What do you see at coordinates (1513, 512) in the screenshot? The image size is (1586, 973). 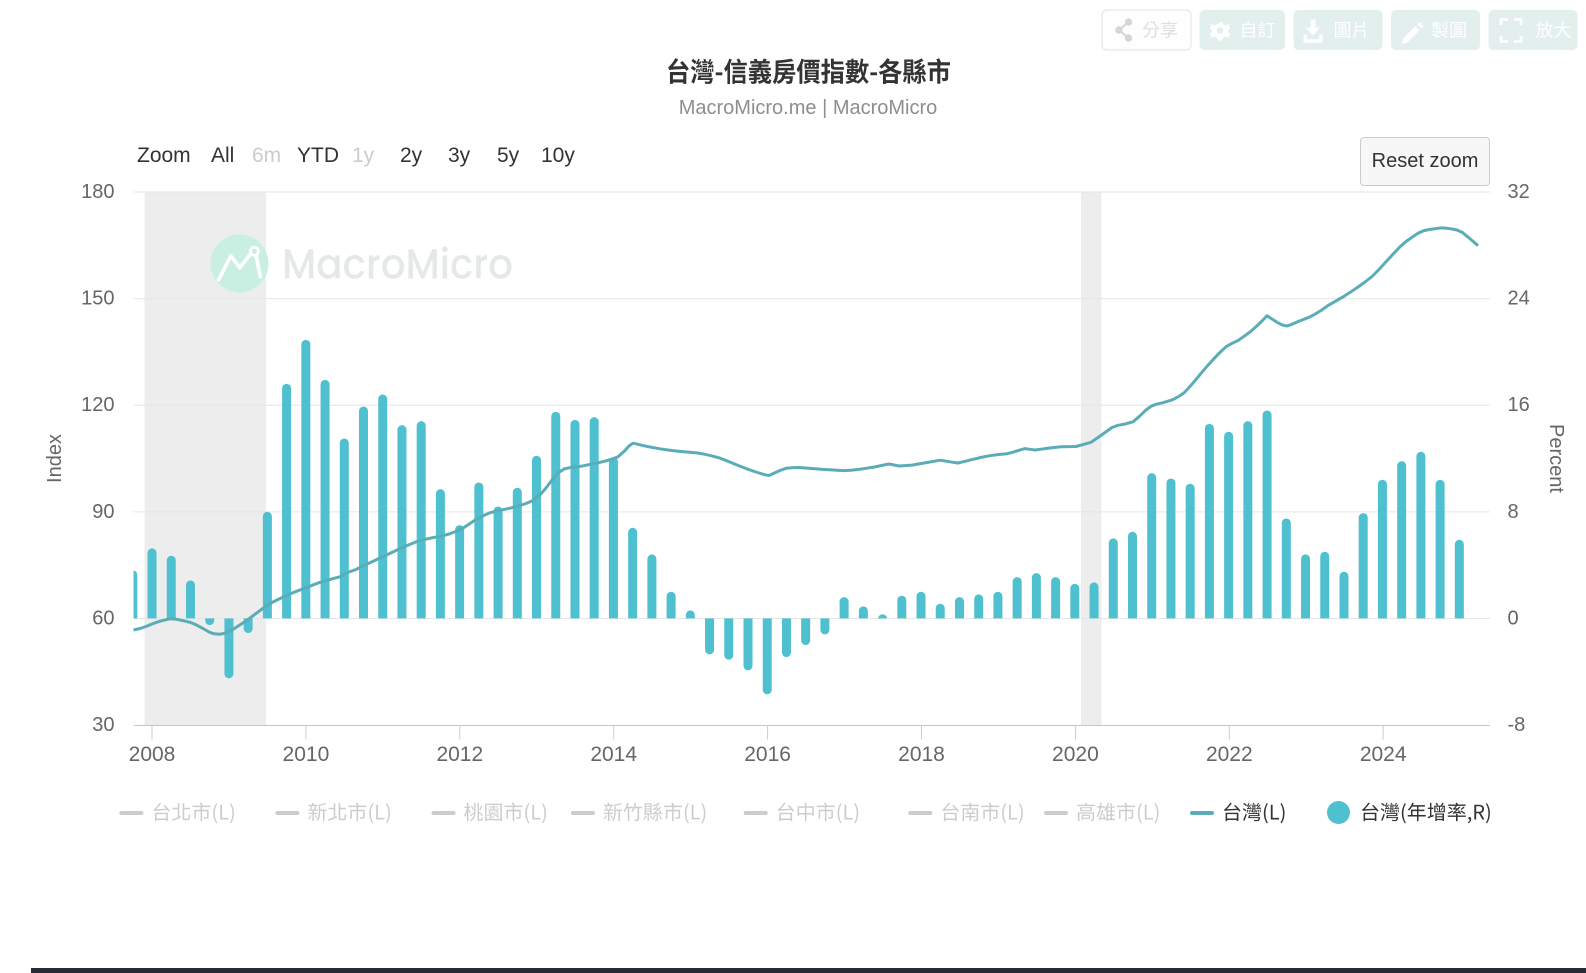 I see `svg-text: 8` at bounding box center [1513, 512].